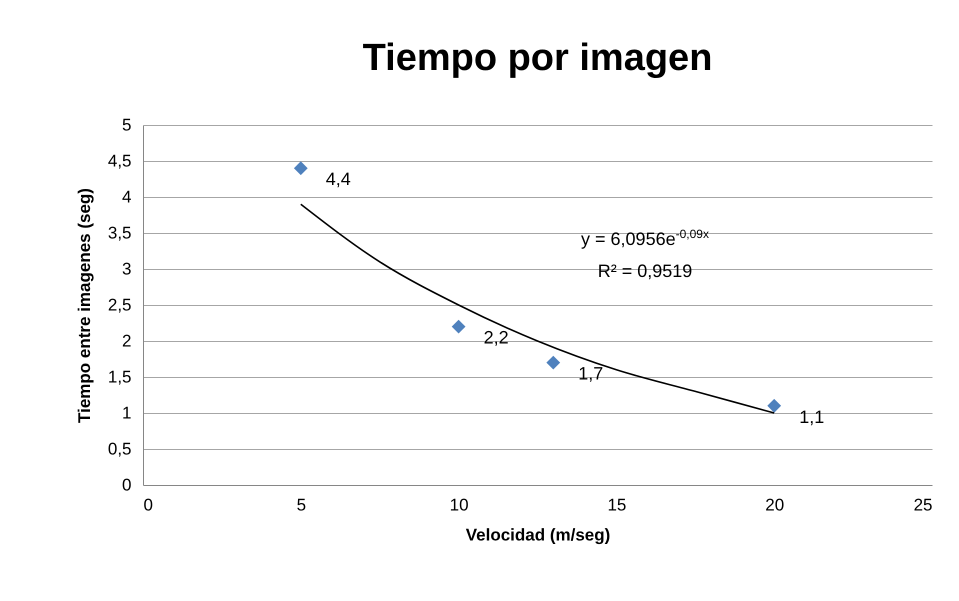 The height and width of the screenshot is (601, 959). What do you see at coordinates (591, 374) in the screenshot?
I see `data-label: 1,7` at bounding box center [591, 374].